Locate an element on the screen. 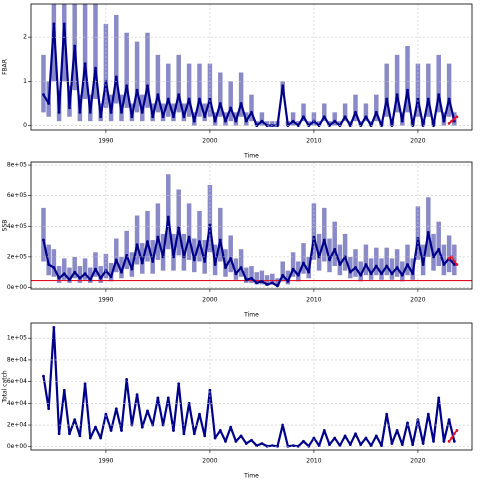 Image resolution: width=480 pixels, height=480 pixels. x-tick-label: 2010 is located at coordinates (313, 461).